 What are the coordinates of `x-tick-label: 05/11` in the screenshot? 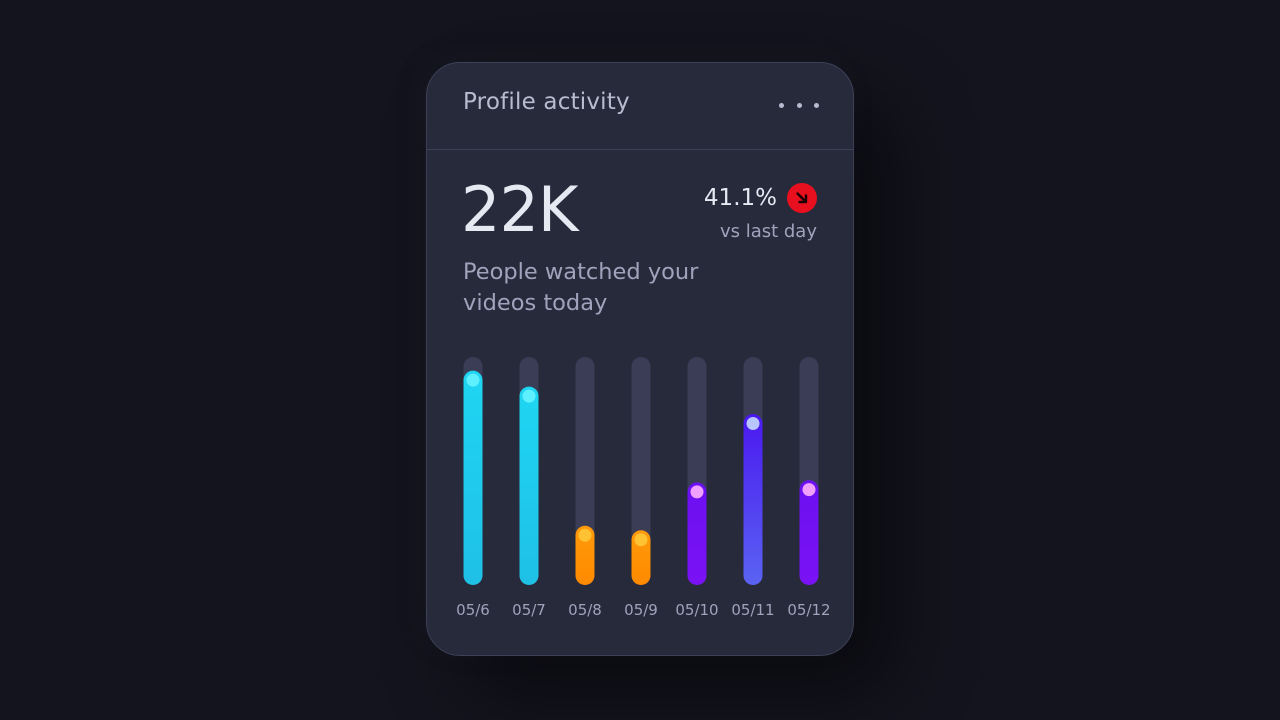 It's located at (753, 610).